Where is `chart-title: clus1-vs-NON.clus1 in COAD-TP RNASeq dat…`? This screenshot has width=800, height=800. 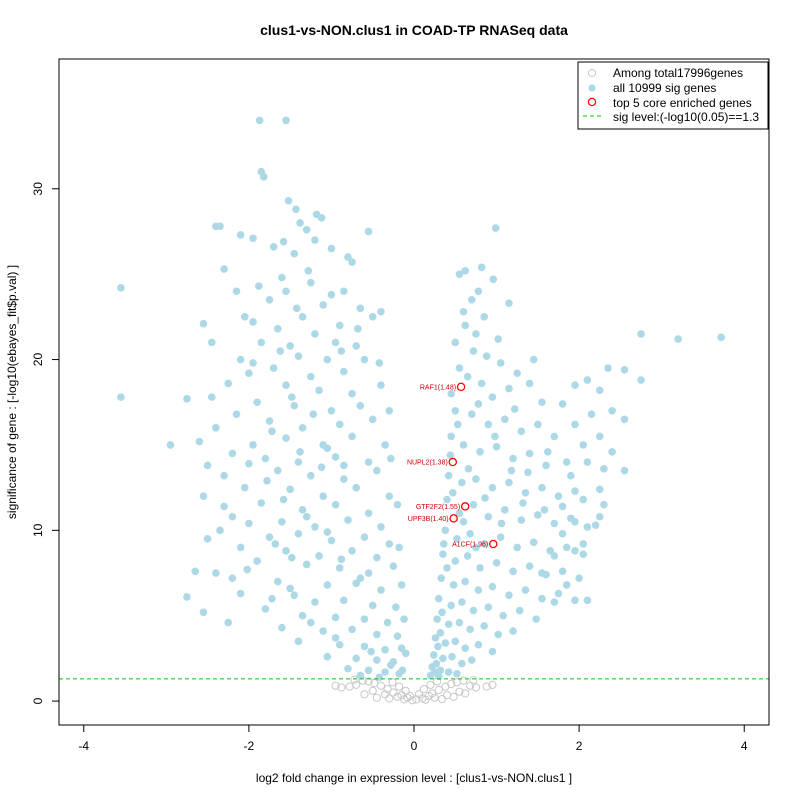
chart-title: clus1-vs-NON.clus1 in COAD-TP RNASeq dat… is located at coordinates (414, 30).